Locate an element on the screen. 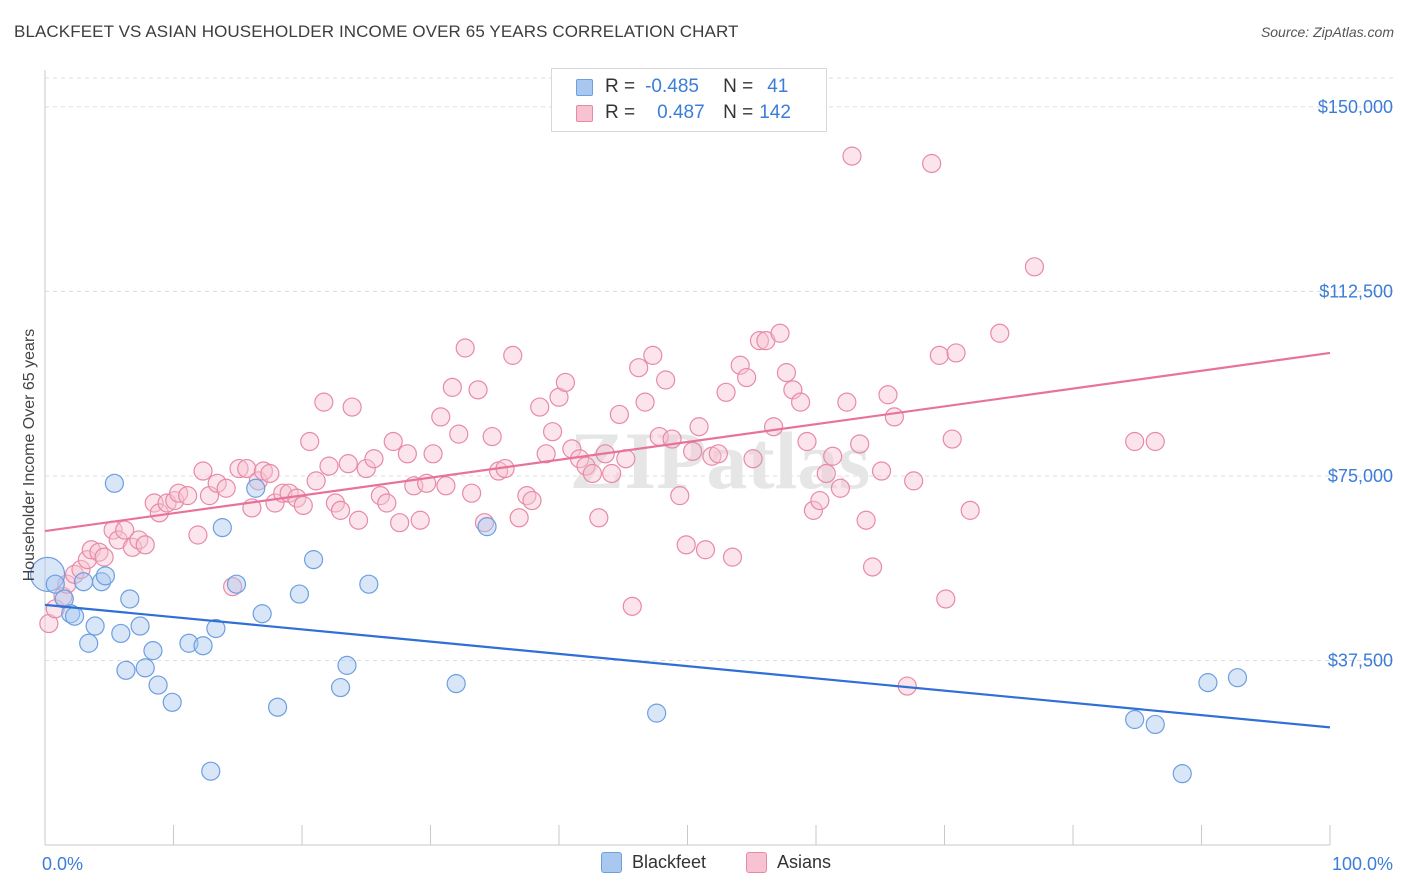 This screenshot has width=1406, height=892. legend-row-blackfeet: R = -0.485 N = 41 is located at coordinates (682, 87).